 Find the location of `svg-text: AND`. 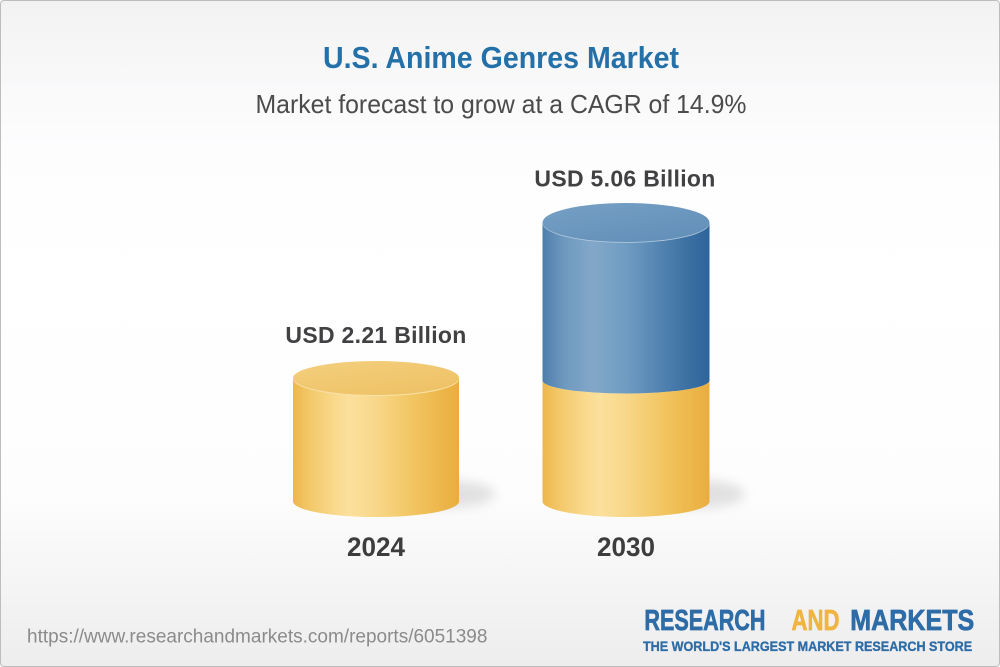

svg-text: AND is located at coordinates (816, 620).